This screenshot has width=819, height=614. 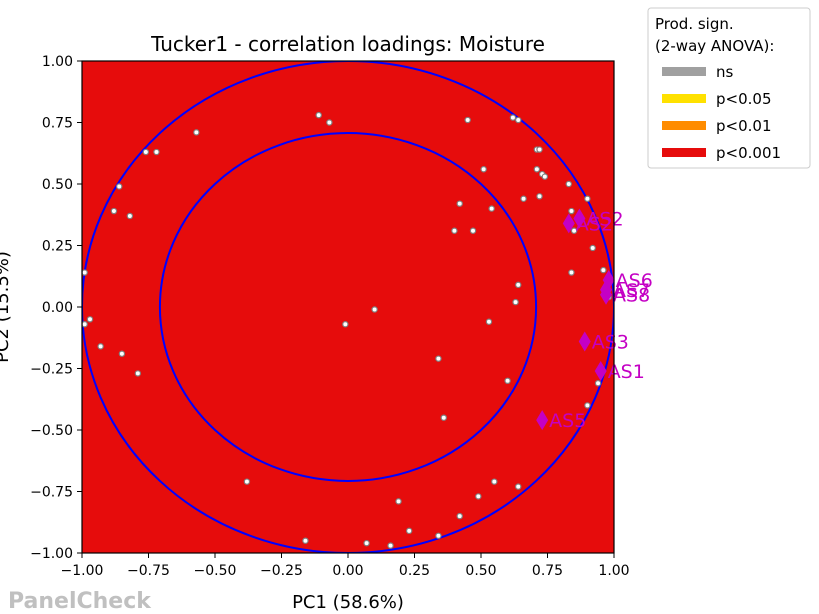 What do you see at coordinates (57, 247) in the screenshot?
I see `y-tick-label: 0.25` at bounding box center [57, 247].